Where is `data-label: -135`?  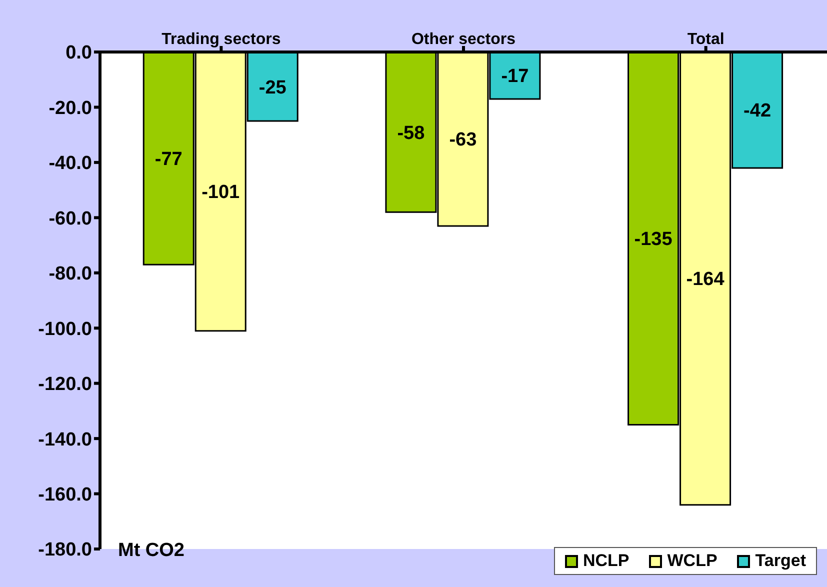 data-label: -135 is located at coordinates (653, 239).